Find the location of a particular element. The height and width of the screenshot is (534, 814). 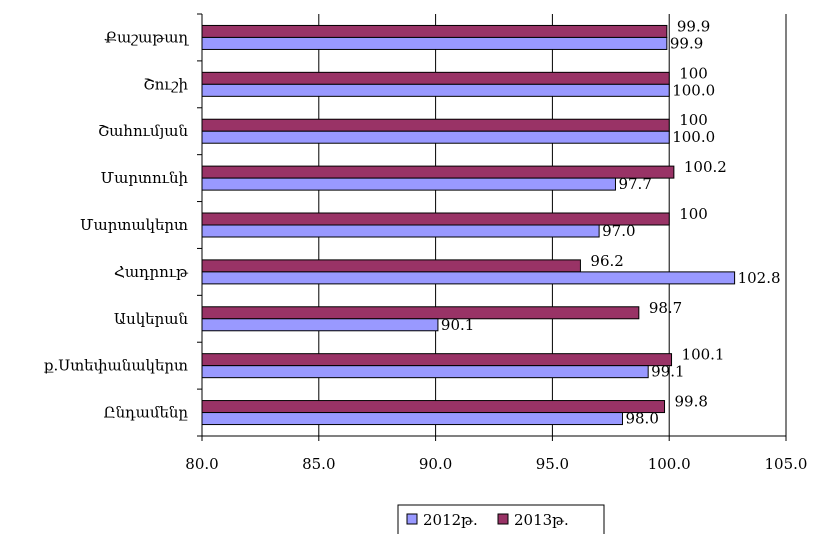

category-label: Շահումյան is located at coordinates (143, 131).